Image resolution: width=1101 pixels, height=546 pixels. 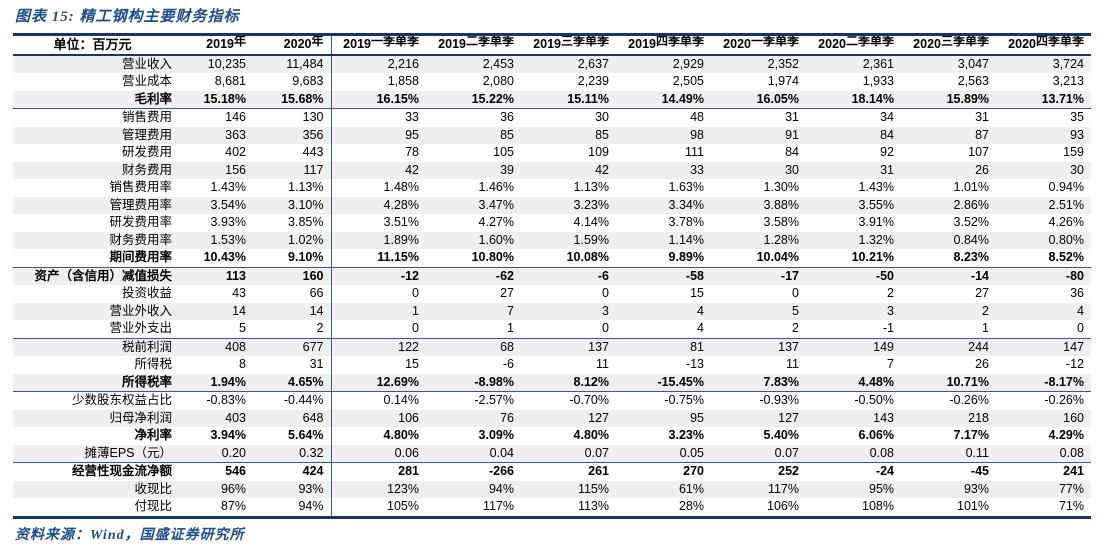 What do you see at coordinates (552, 418) in the screenshot?
I see `table-row: 归母净利润 403 648 106 76 127 95 127 143 218 160` at bounding box center [552, 418].